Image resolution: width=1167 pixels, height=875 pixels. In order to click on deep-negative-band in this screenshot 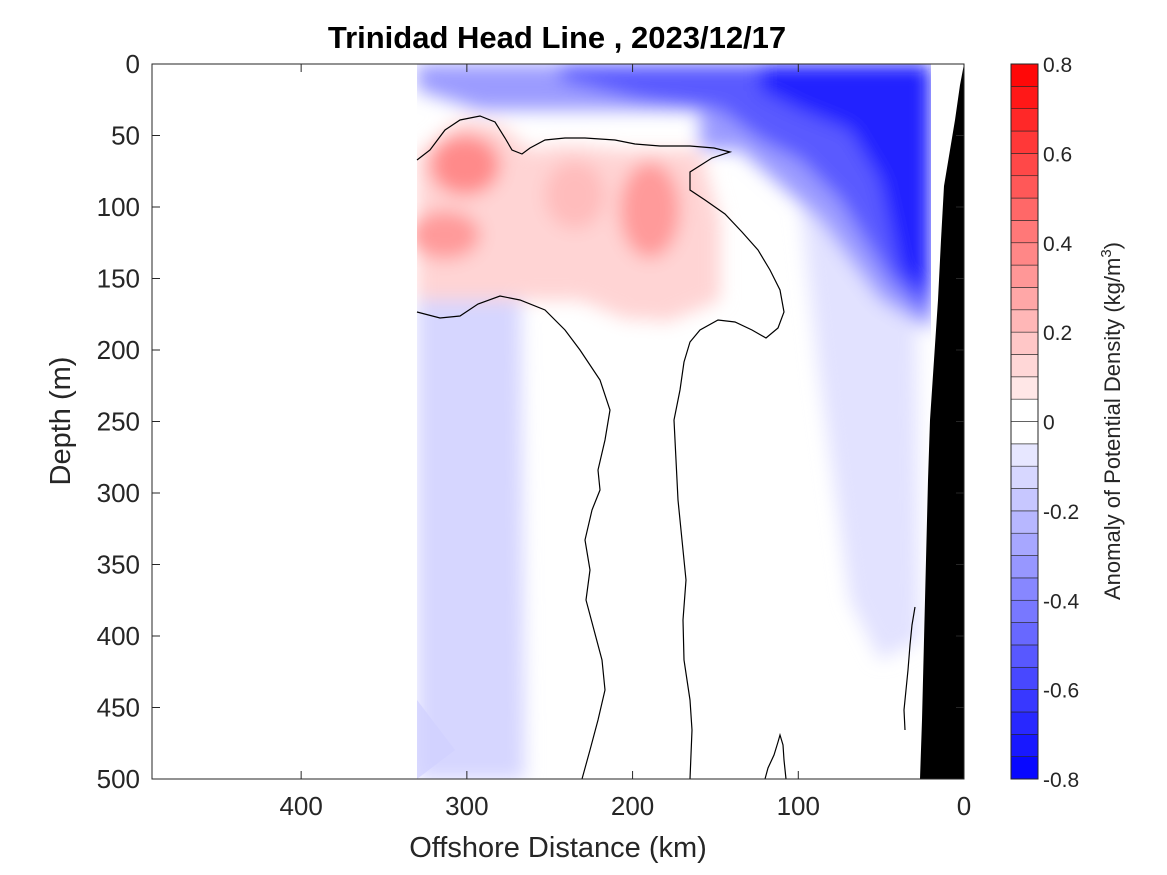, I will do `click(471, 484)`.